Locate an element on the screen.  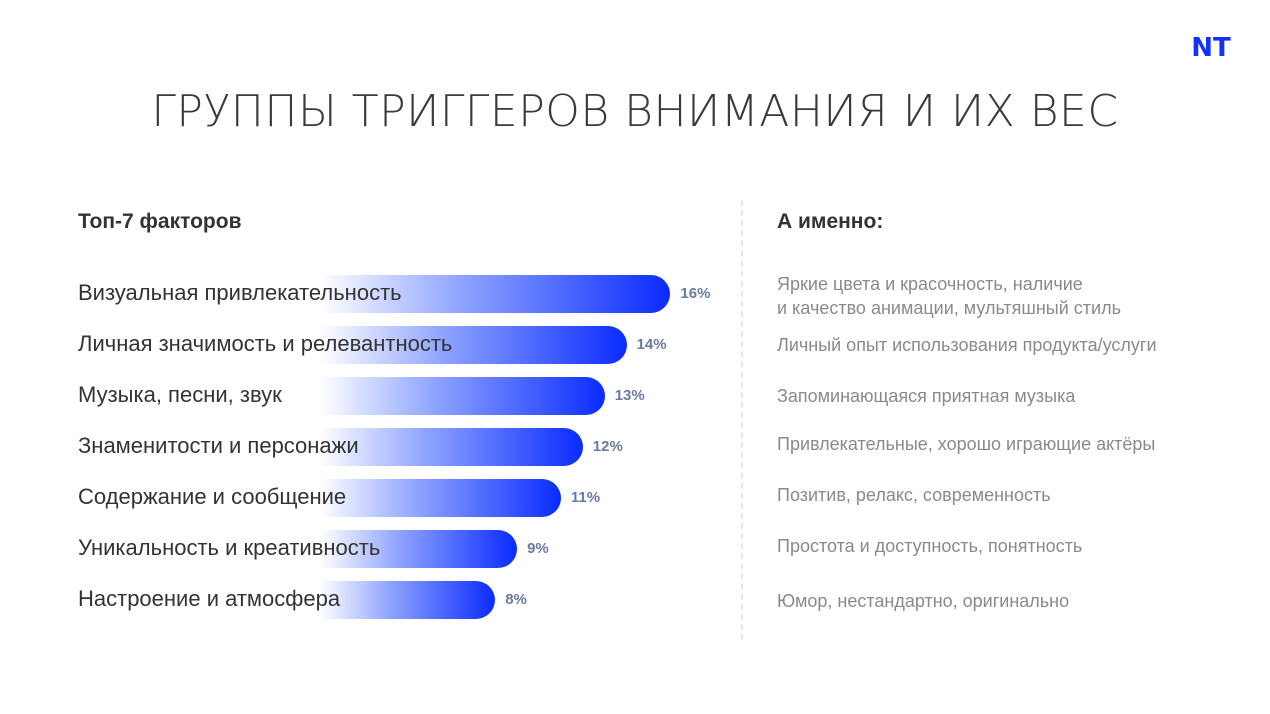
factor-note-line: Запоминающаяся приятная музыка is located at coordinates (926, 396).